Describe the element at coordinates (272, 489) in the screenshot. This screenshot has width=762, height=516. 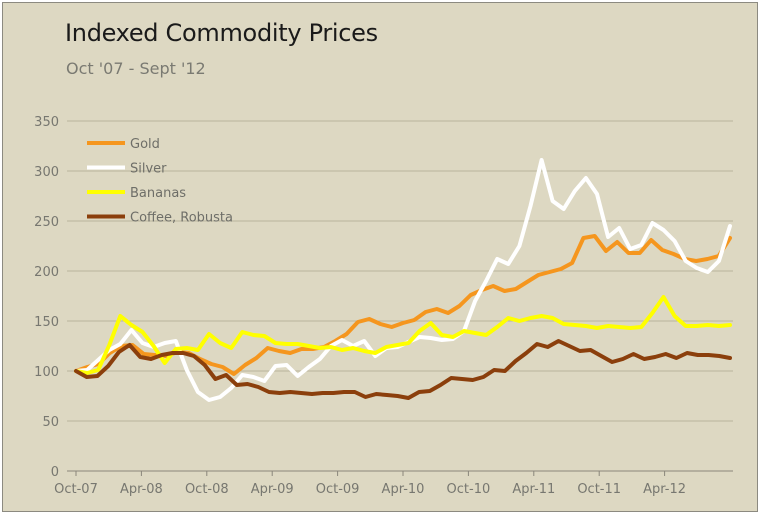
I see `x-tick-label: Apr-09` at that location.